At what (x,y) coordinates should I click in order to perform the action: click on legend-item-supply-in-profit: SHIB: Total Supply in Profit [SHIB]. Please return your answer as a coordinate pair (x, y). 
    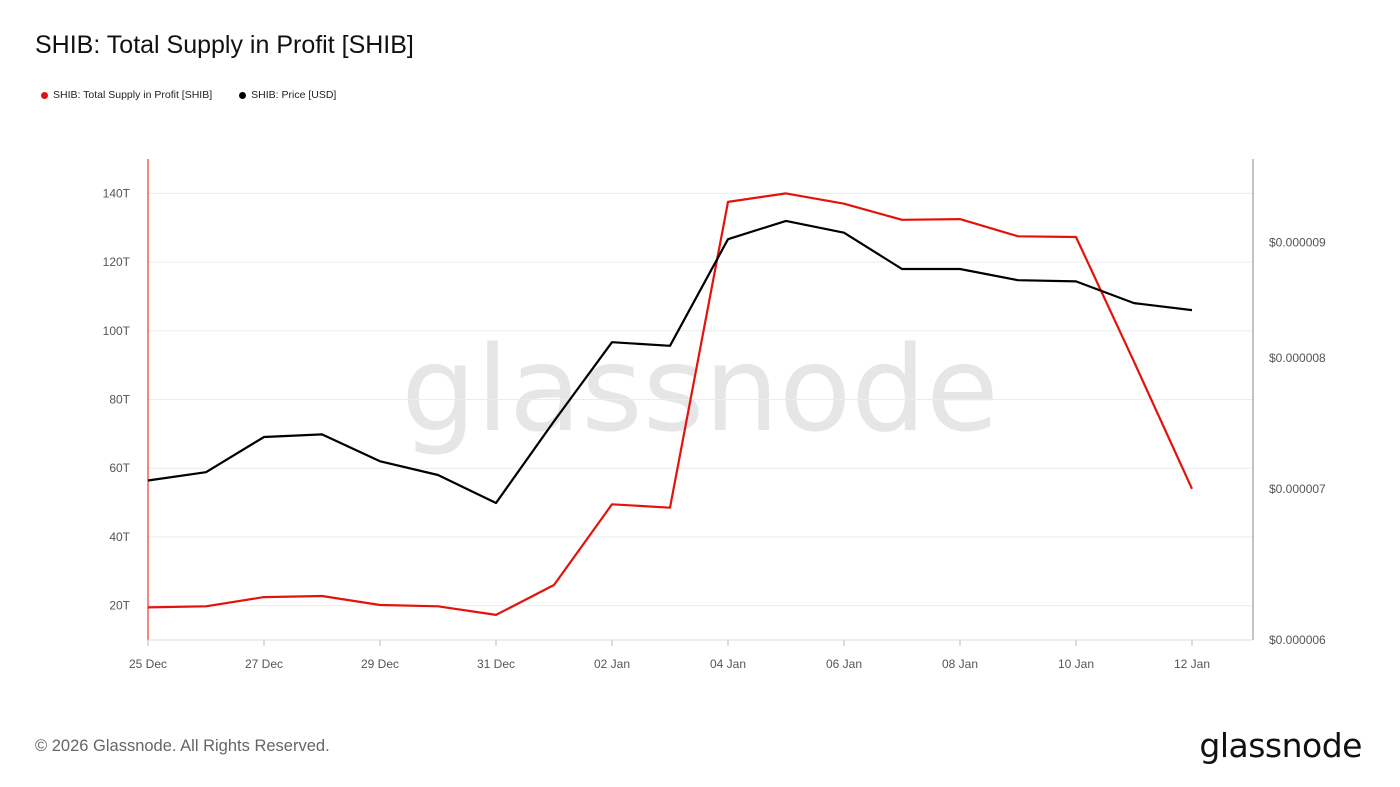
    Looking at the image, I should click on (126, 95).